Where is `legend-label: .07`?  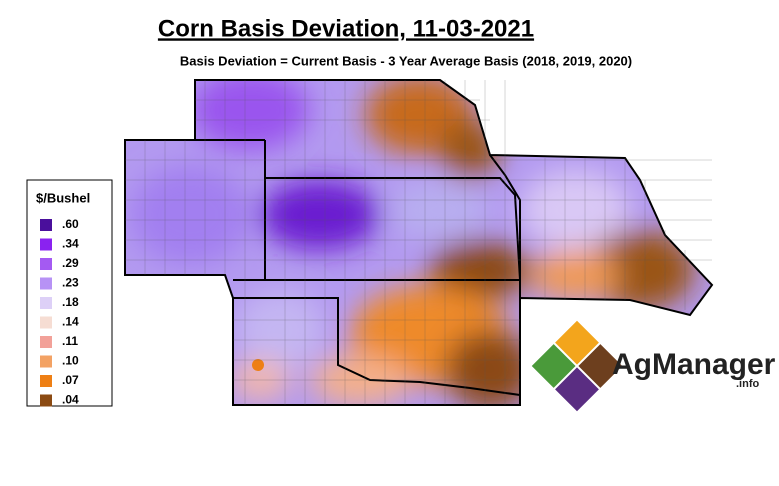
legend-label: .07 is located at coordinates (70, 380).